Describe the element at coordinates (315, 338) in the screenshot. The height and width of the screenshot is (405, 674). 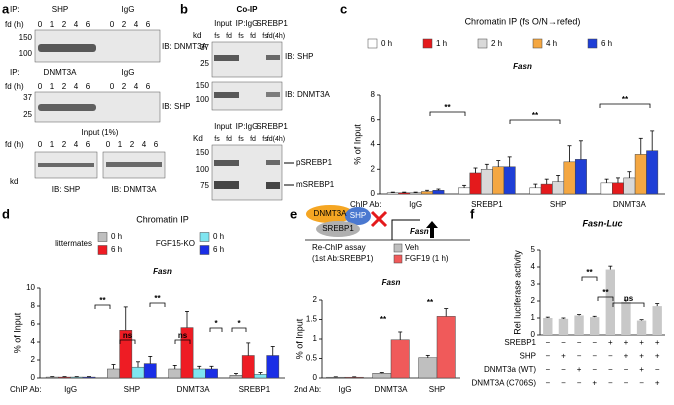
I see `y-tick-label: 1` at that location.